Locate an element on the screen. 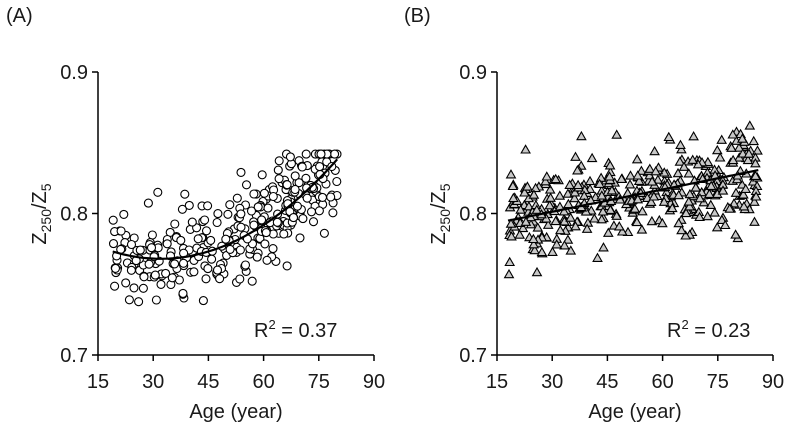 The image size is (788, 434). trend-line-b is located at coordinates (633, 195).